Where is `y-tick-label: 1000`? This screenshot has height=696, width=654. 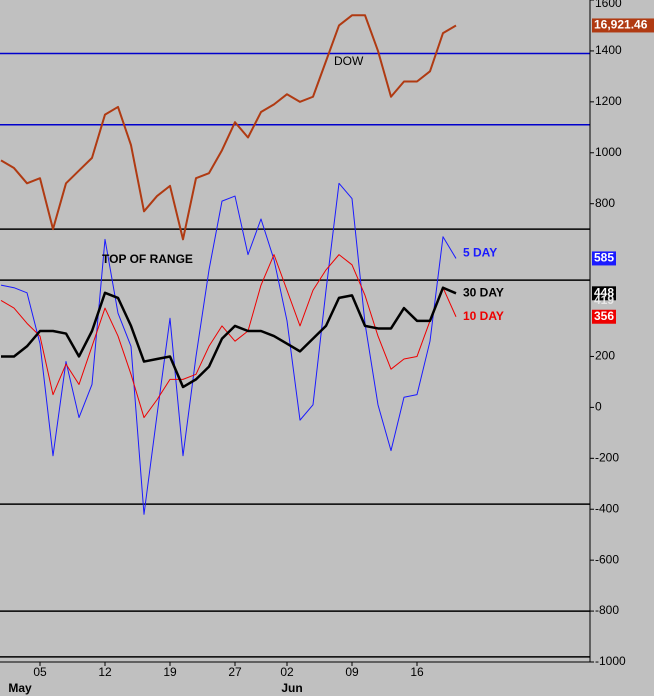 y-tick-label: 1000 is located at coordinates (608, 152).